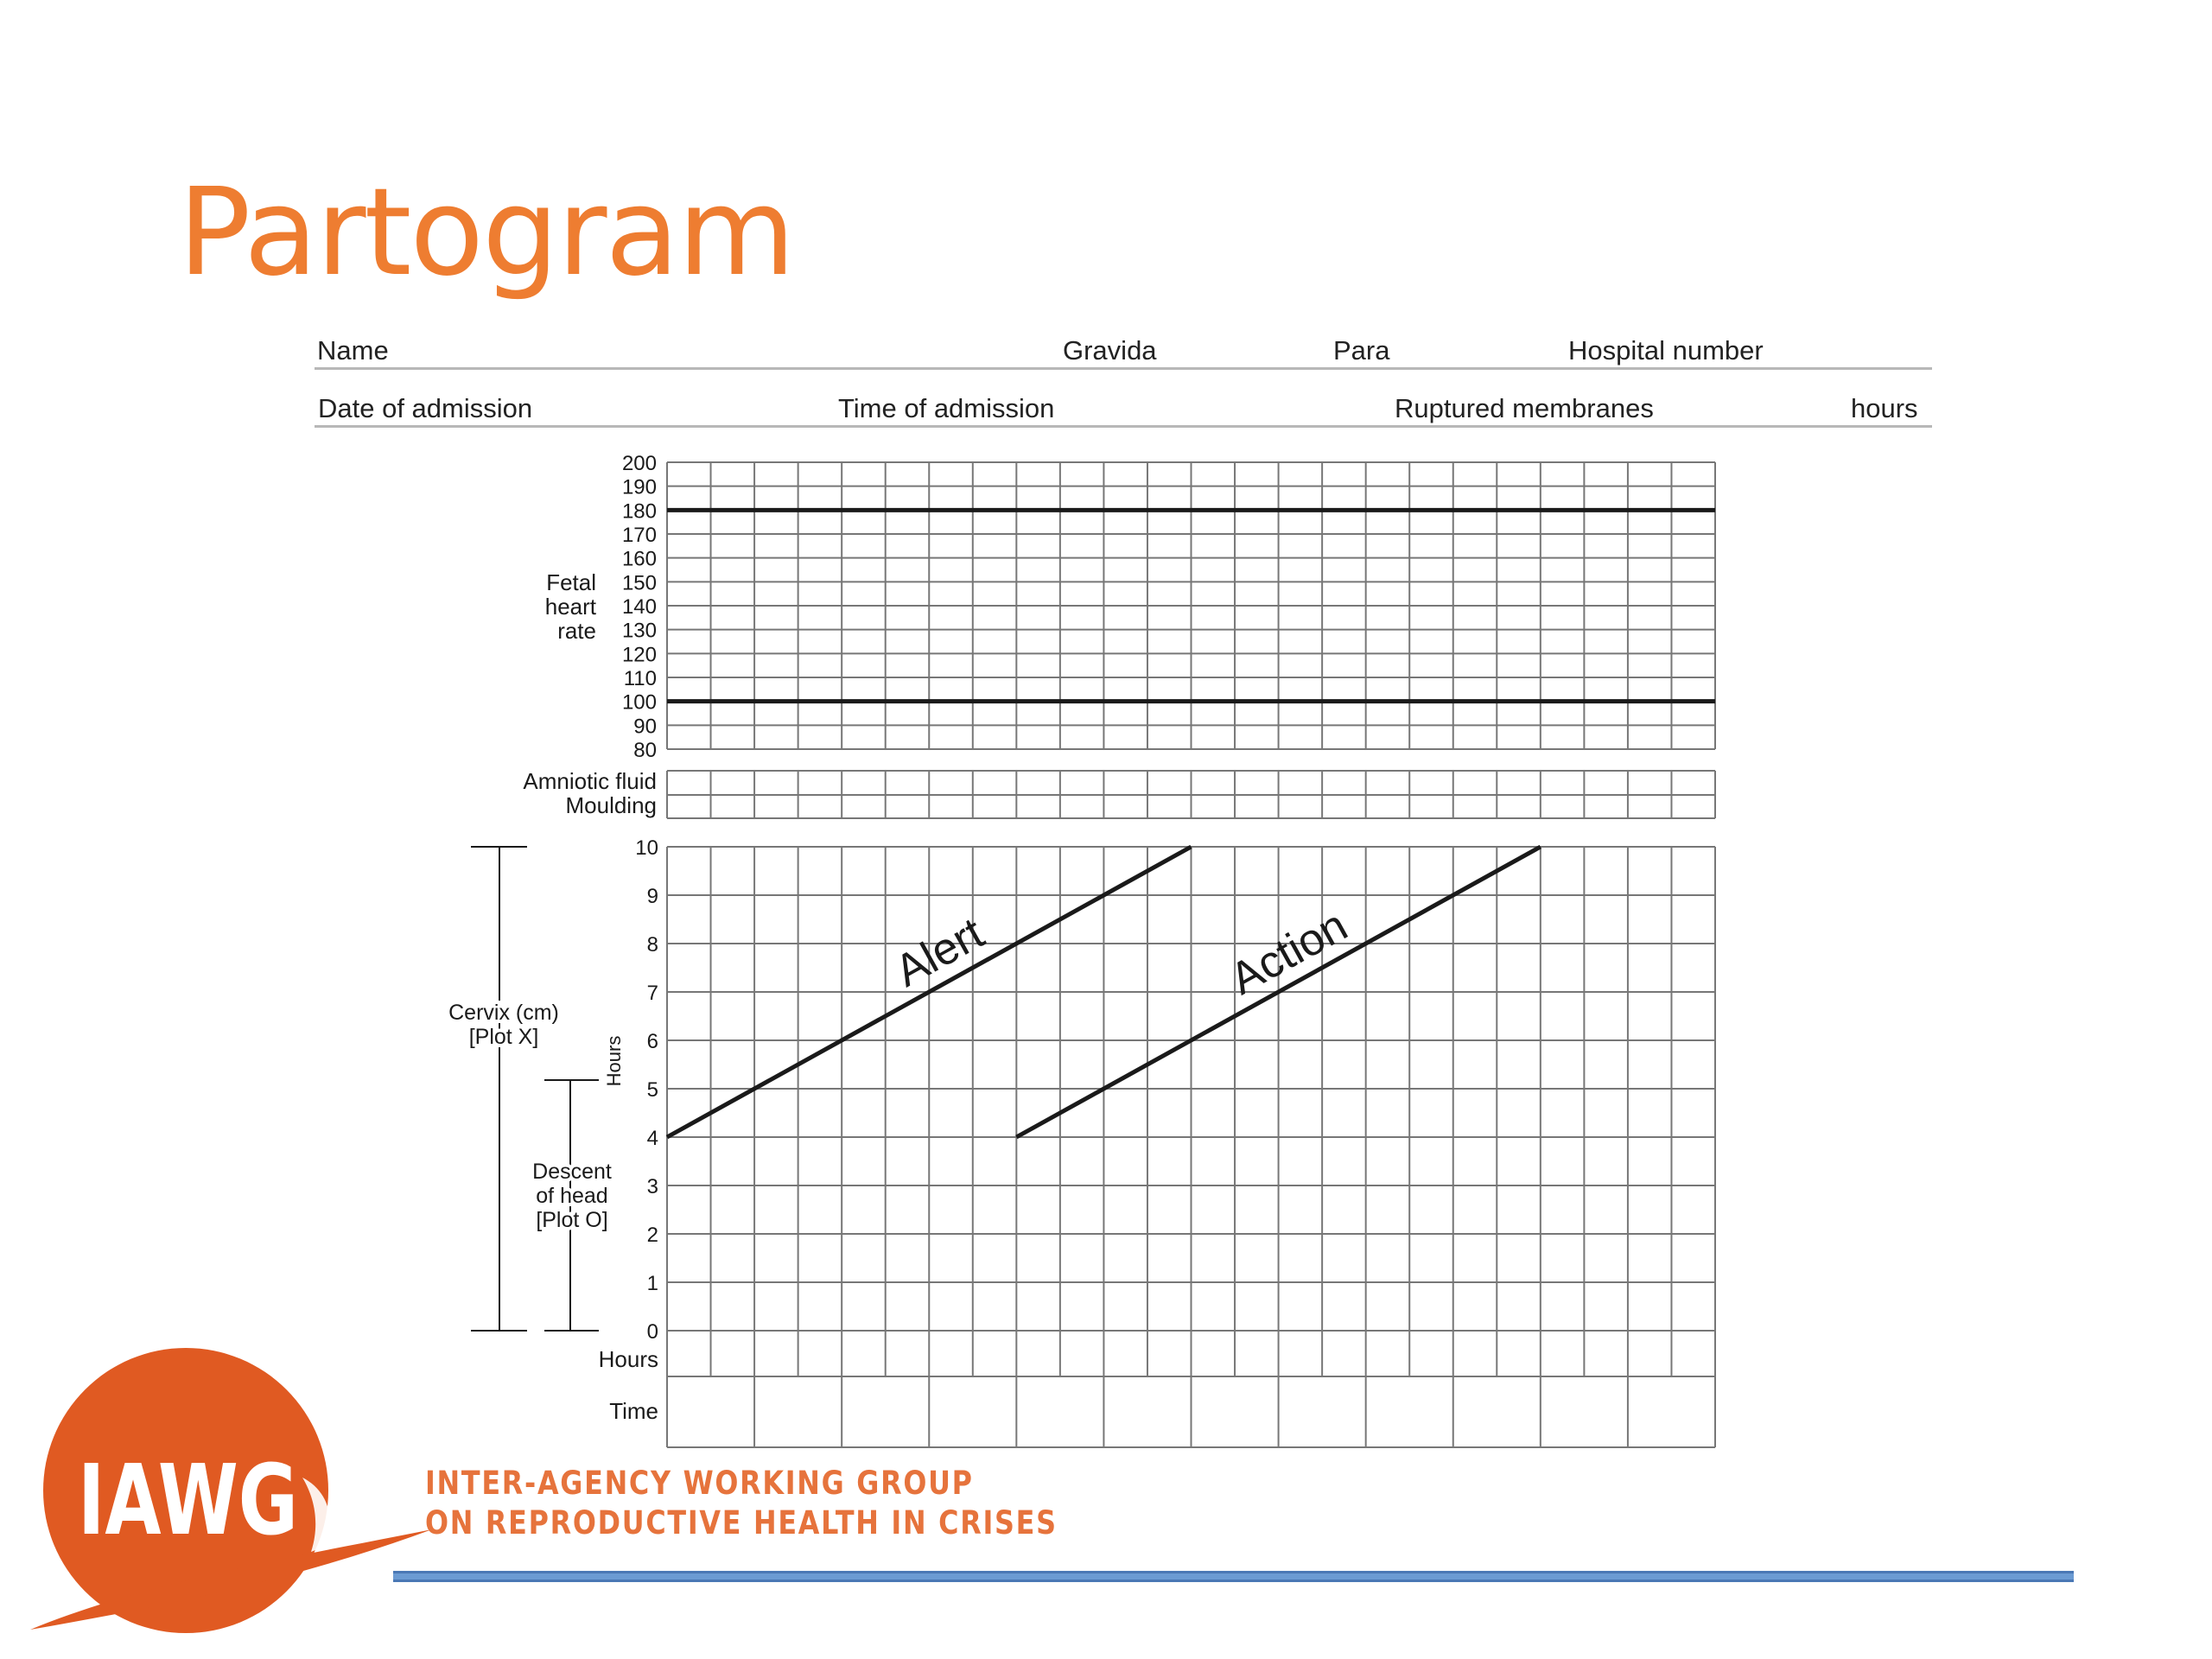 Image resolution: width=2212 pixels, height=1659 pixels. I want to click on cervix-tick-label: 6, so click(652, 1041).